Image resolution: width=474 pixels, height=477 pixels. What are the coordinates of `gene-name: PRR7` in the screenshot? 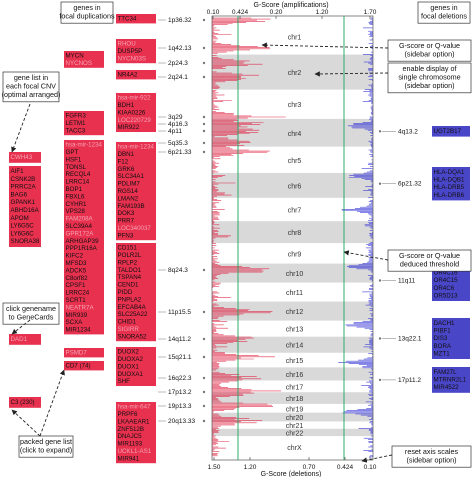 It's located at (126, 221).